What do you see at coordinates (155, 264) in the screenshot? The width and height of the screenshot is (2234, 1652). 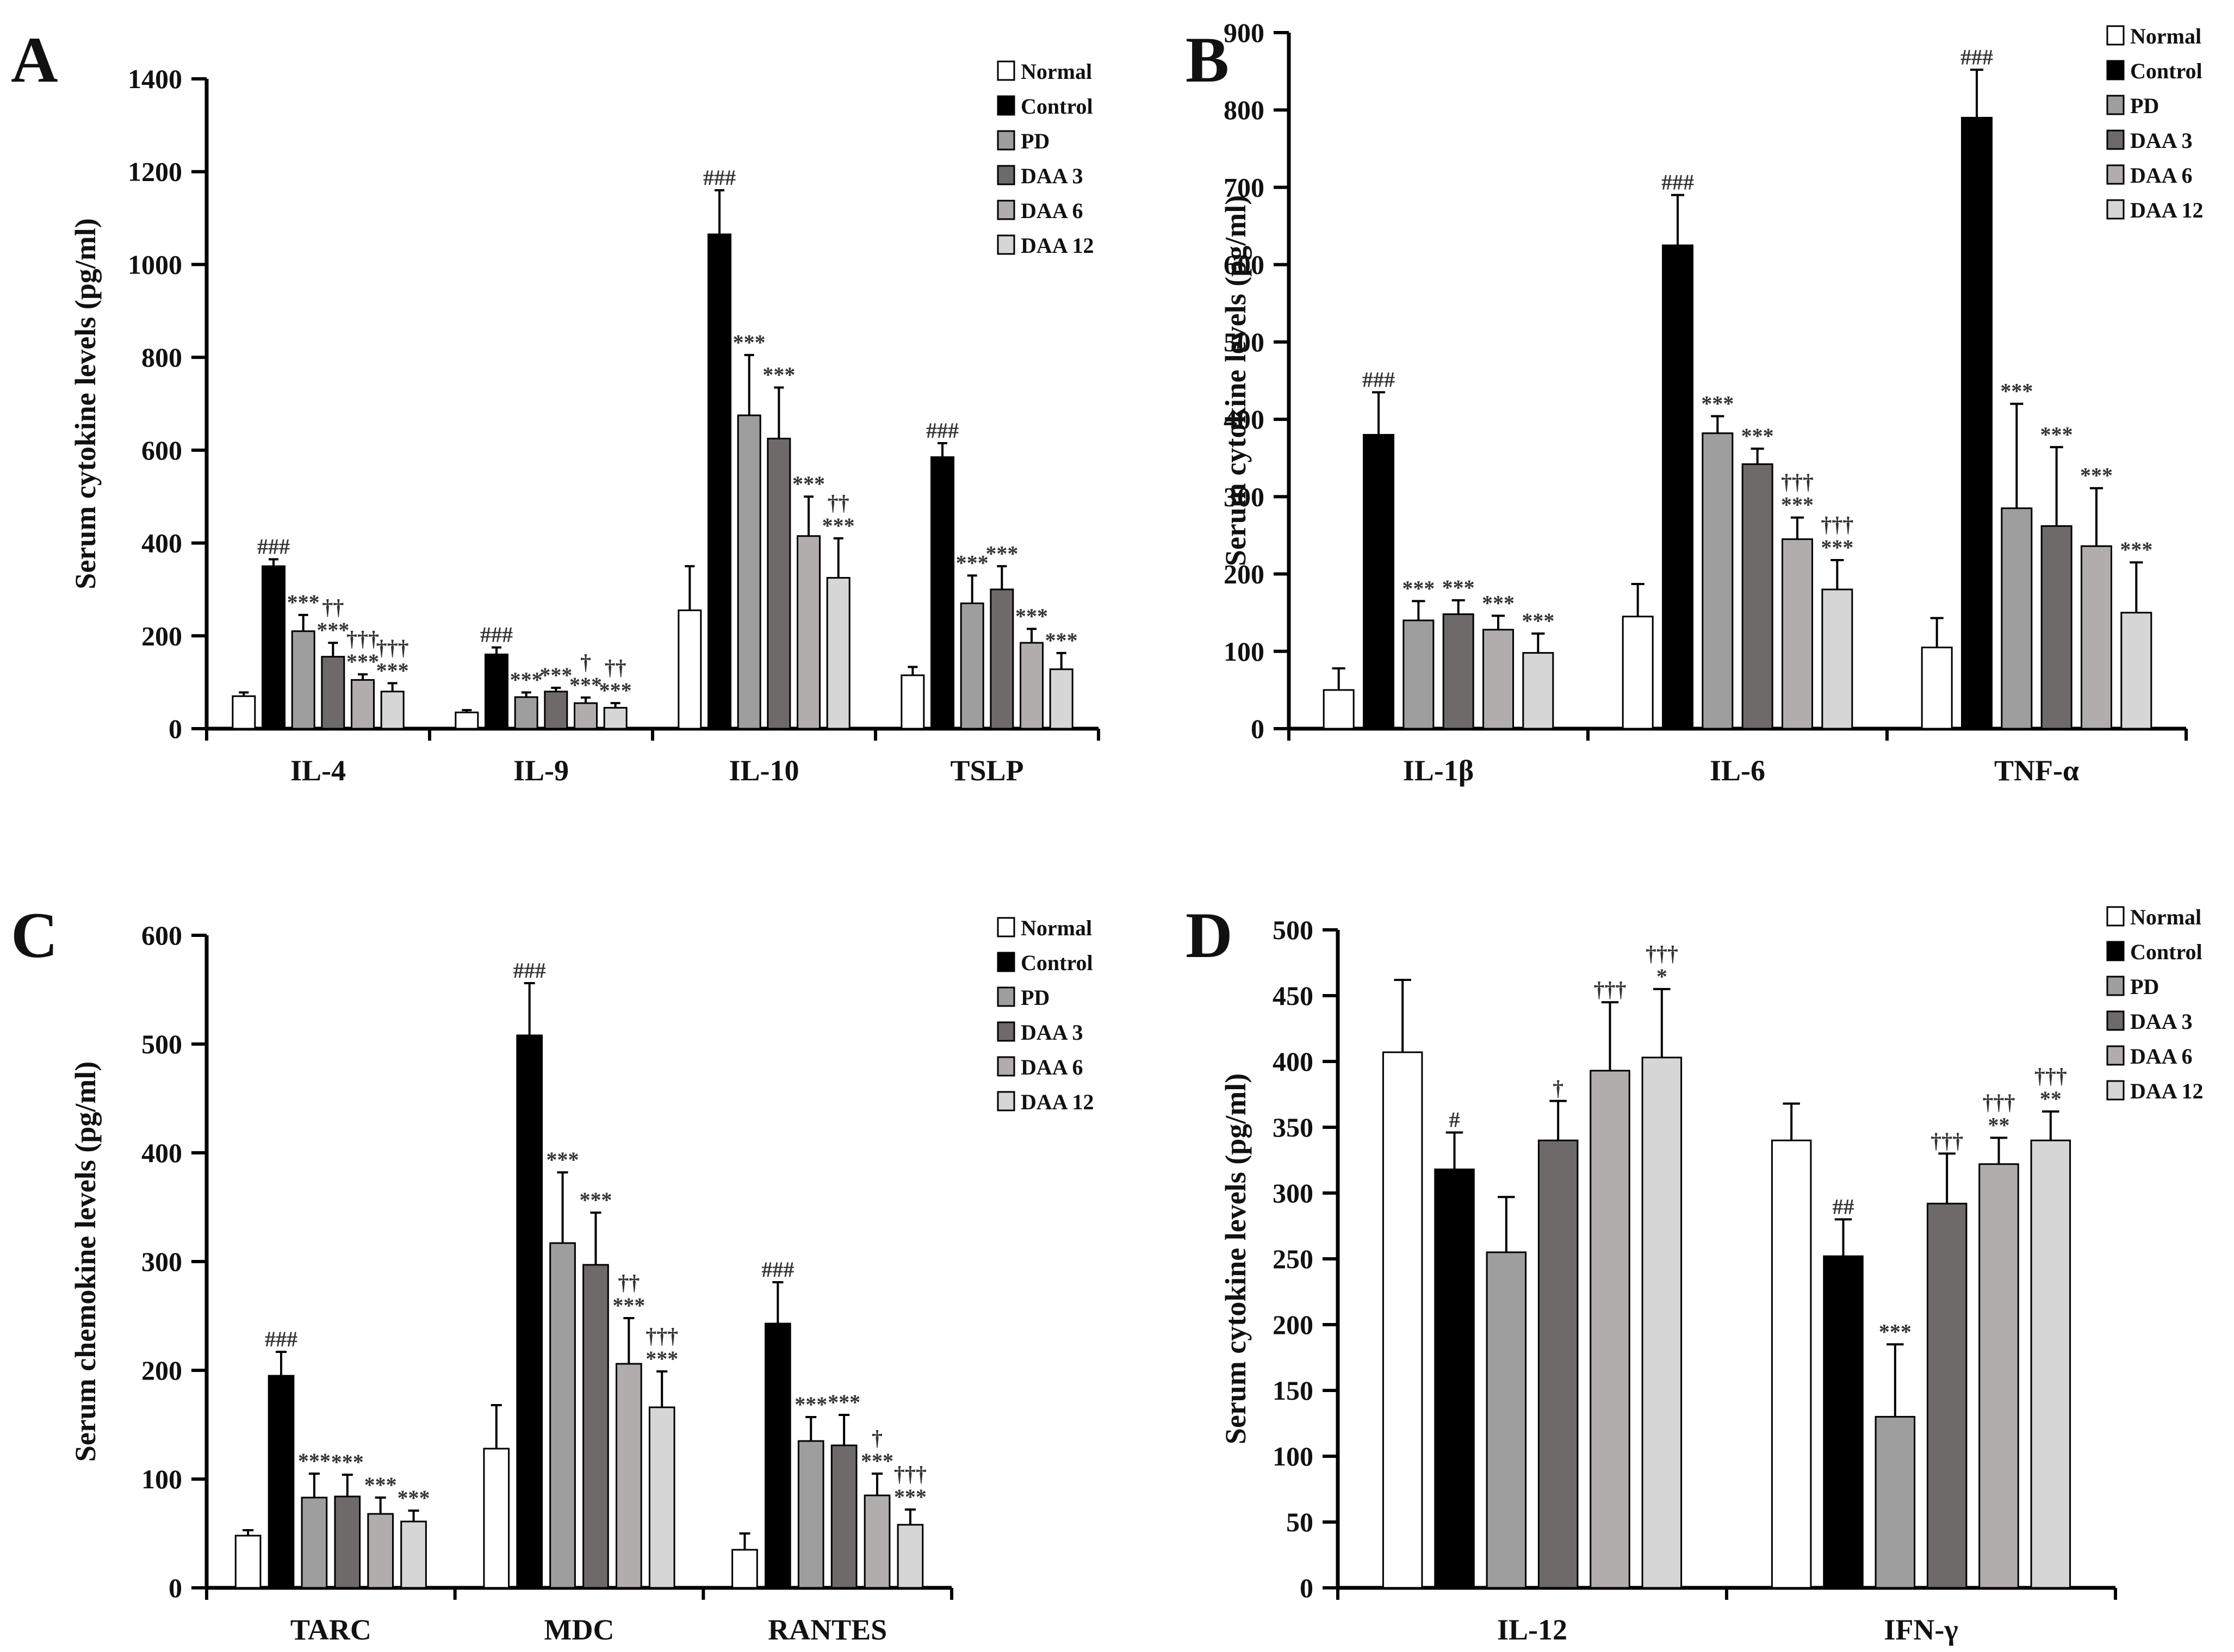 I see `y-tick-label: 1000` at bounding box center [155, 264].